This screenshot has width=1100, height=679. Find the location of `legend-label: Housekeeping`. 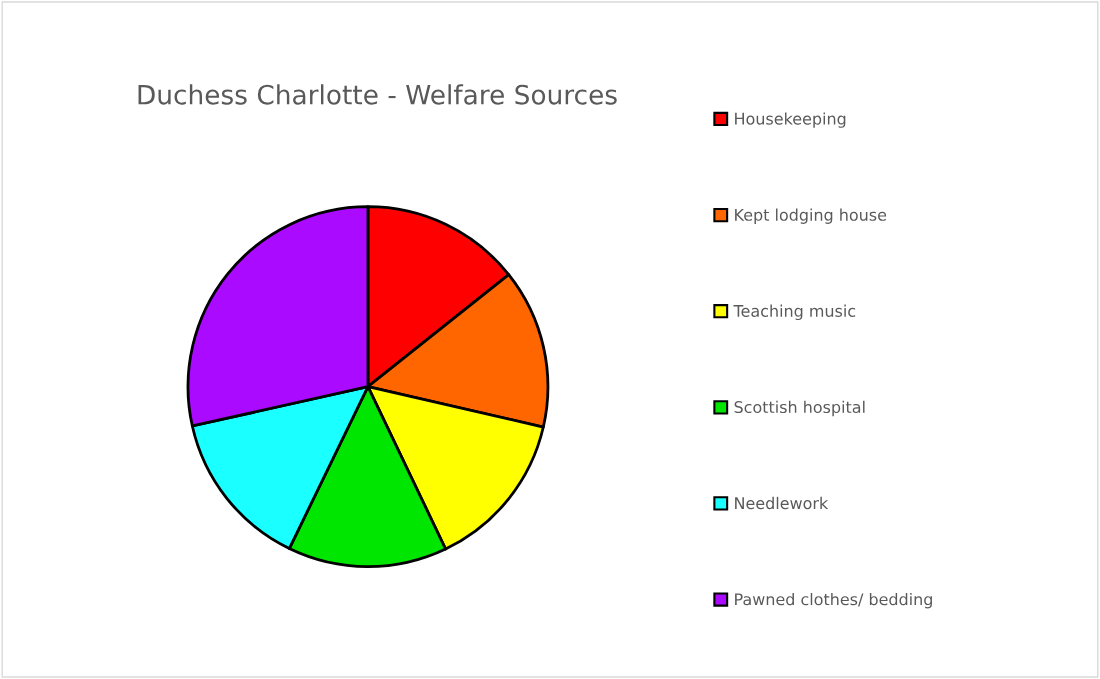

legend-label: Housekeeping is located at coordinates (790, 120).